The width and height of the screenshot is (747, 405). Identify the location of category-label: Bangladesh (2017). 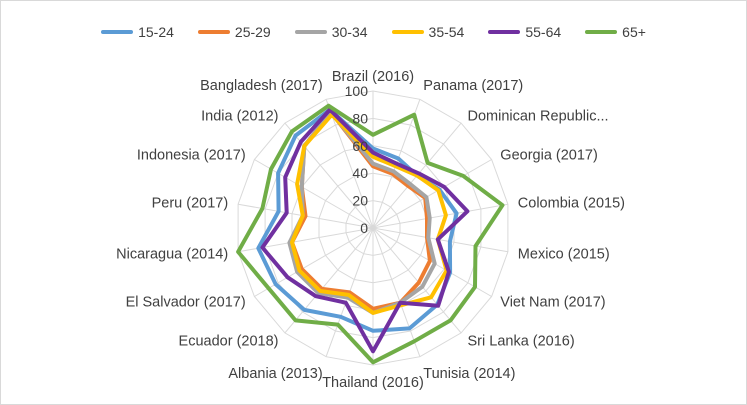
(261, 86).